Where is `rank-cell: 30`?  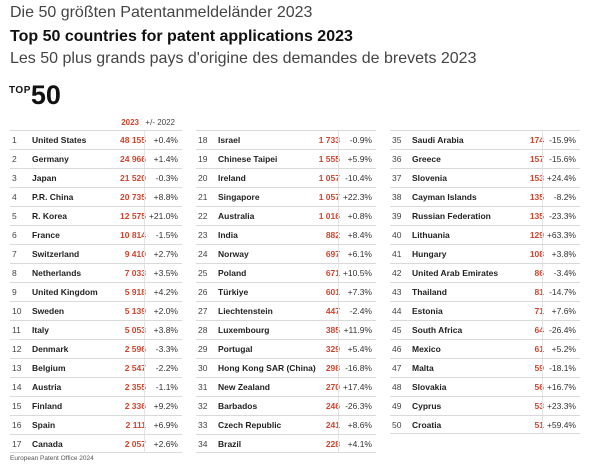 rank-cell: 30 is located at coordinates (203, 368).